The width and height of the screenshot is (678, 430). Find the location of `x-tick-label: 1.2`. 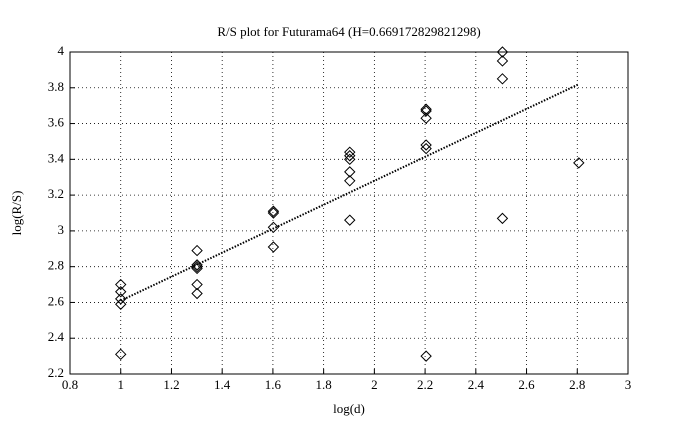

x-tick-label: 1.2 is located at coordinates (171, 384).